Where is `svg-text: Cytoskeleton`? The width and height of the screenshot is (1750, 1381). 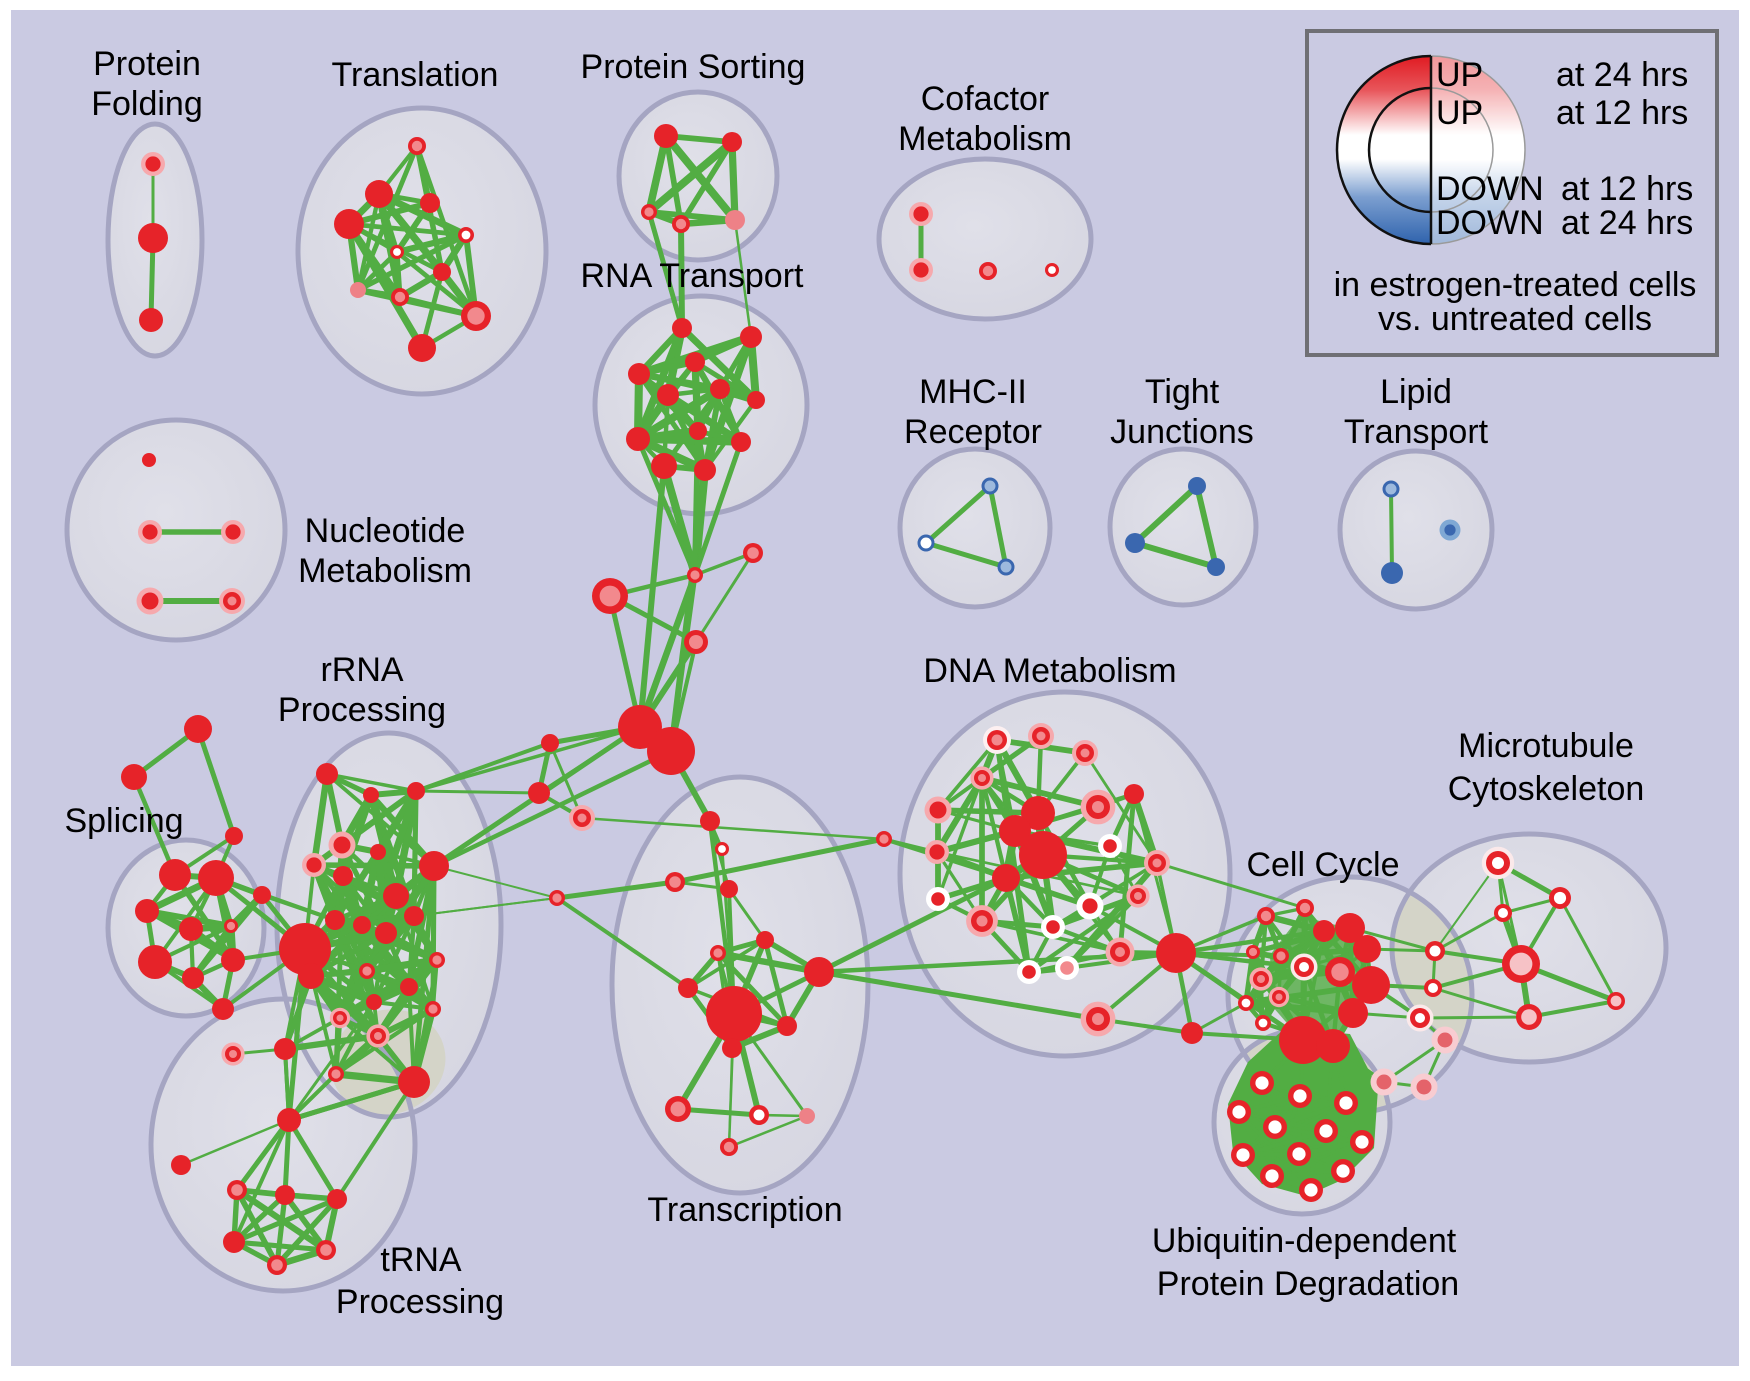 svg-text: Cytoskeleton is located at coordinates (1546, 789).